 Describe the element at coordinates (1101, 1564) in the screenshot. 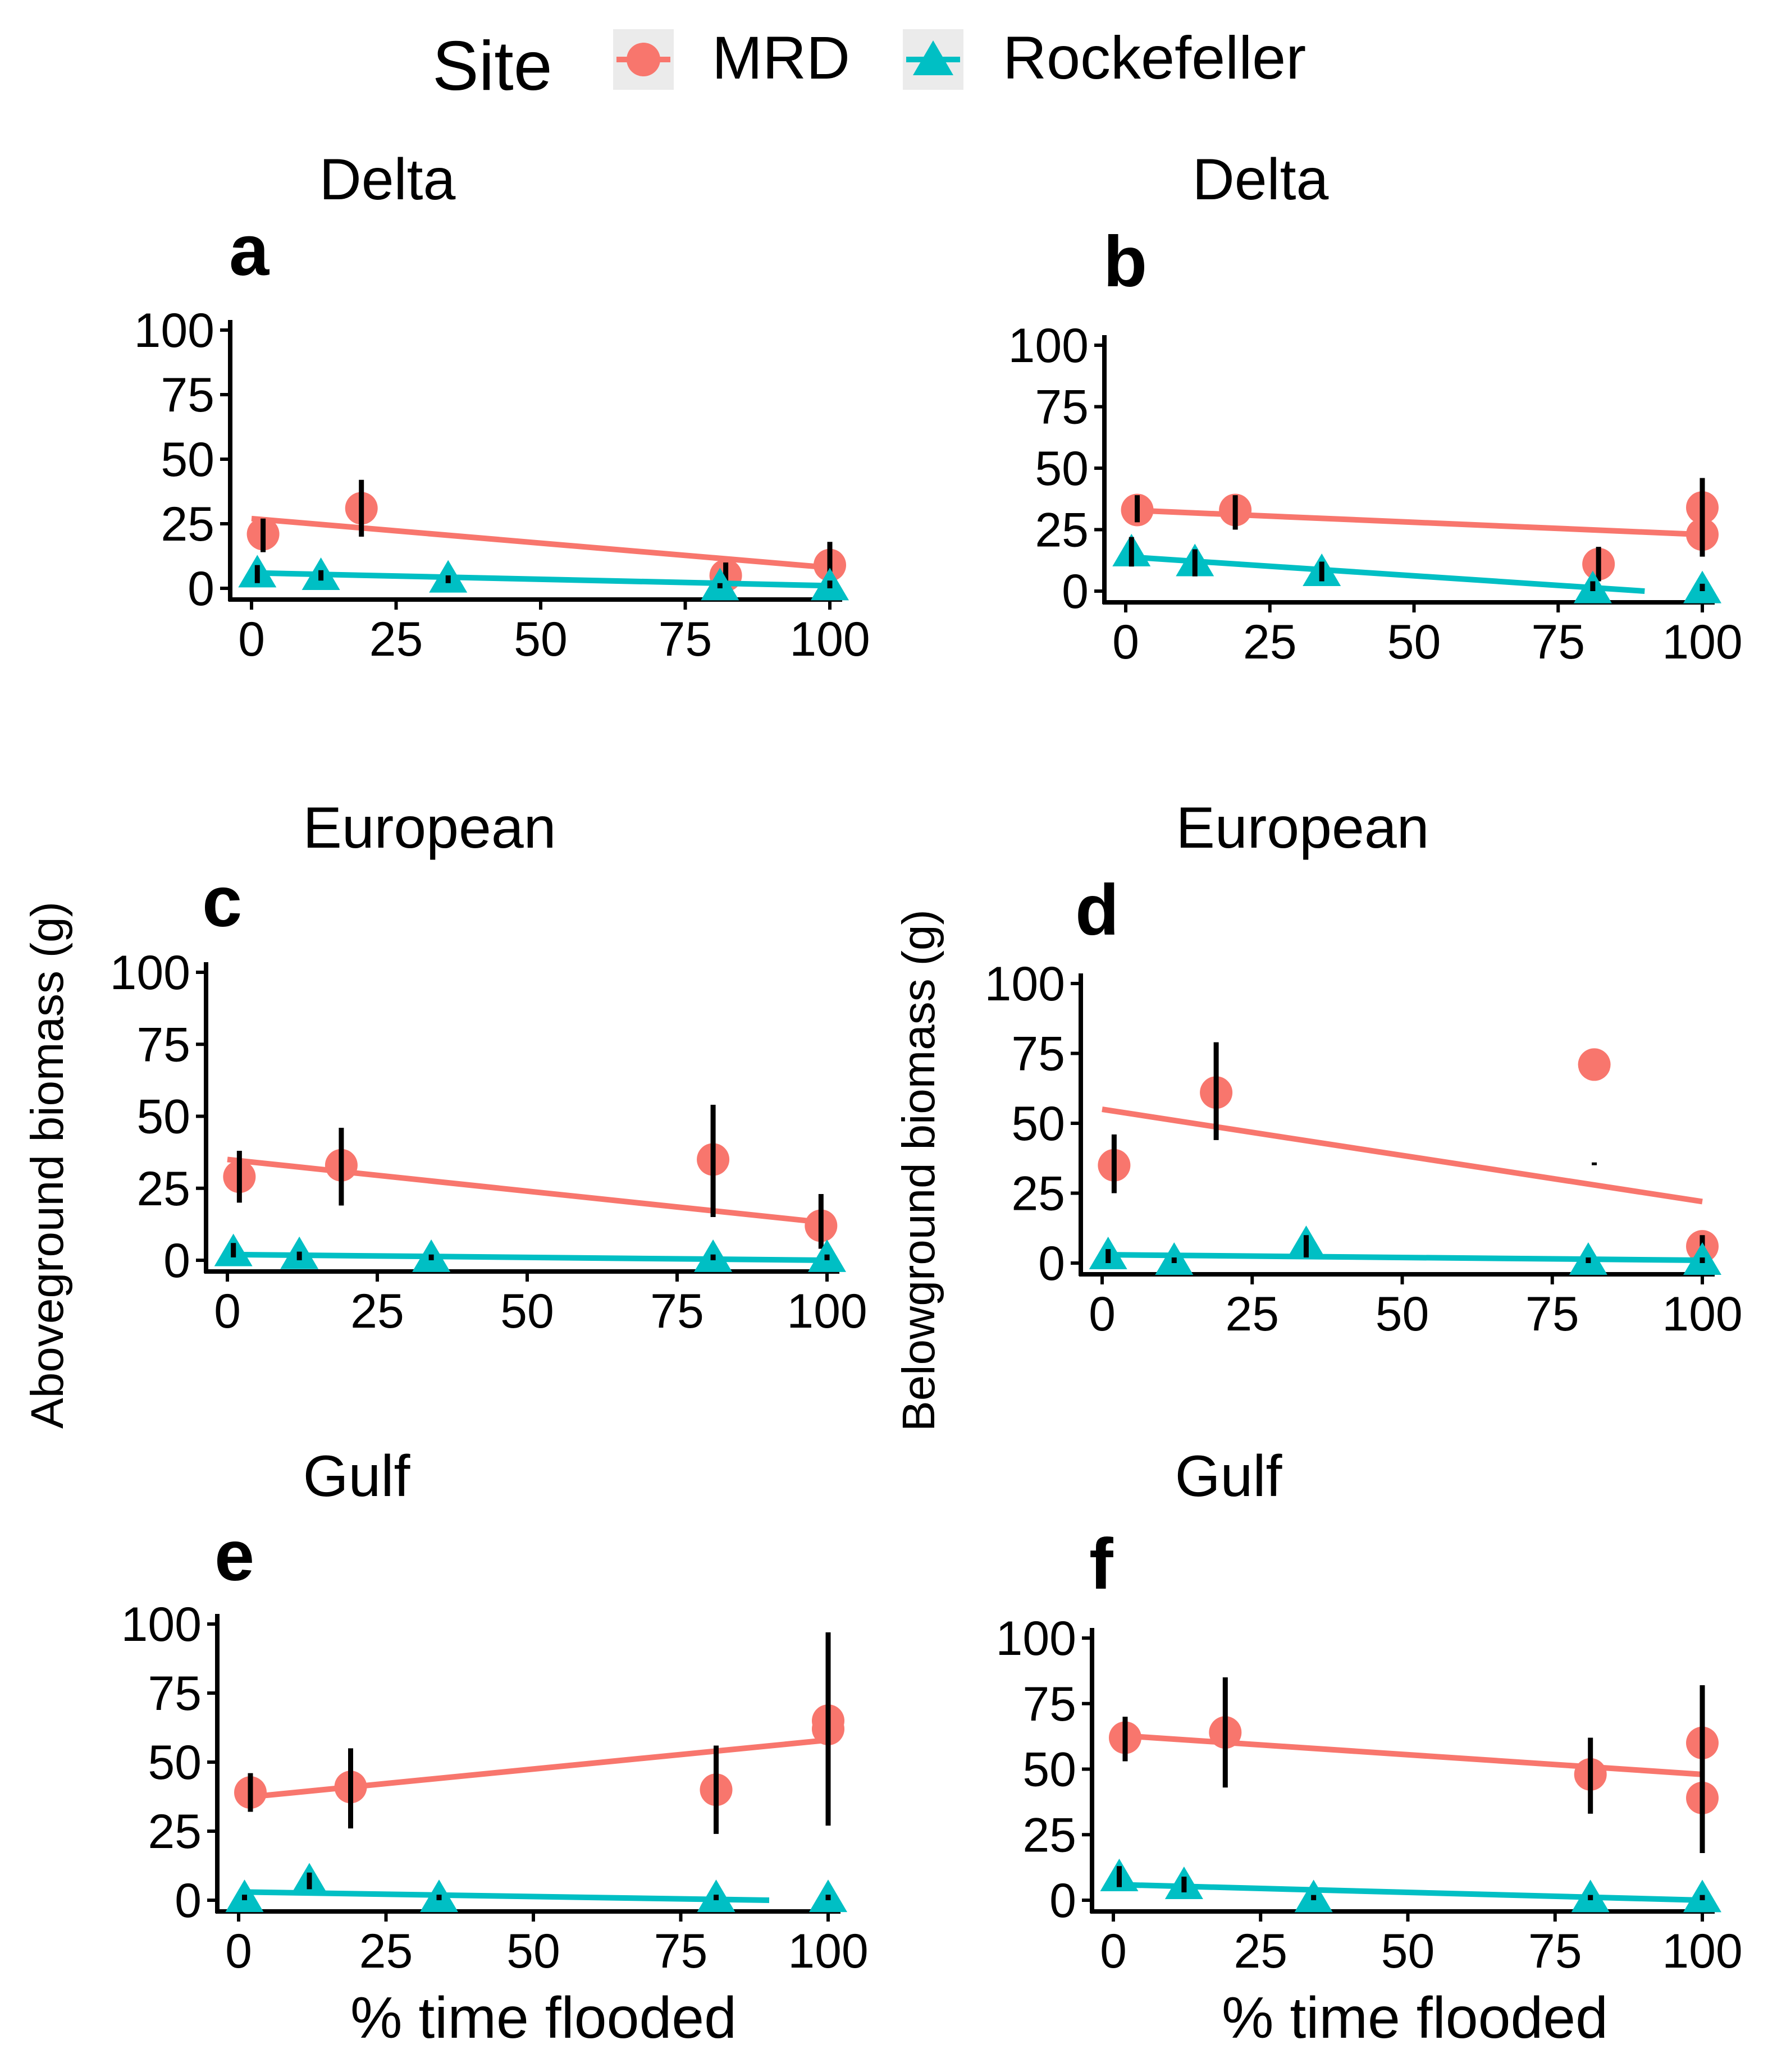

I see `panel-letter: f` at that location.